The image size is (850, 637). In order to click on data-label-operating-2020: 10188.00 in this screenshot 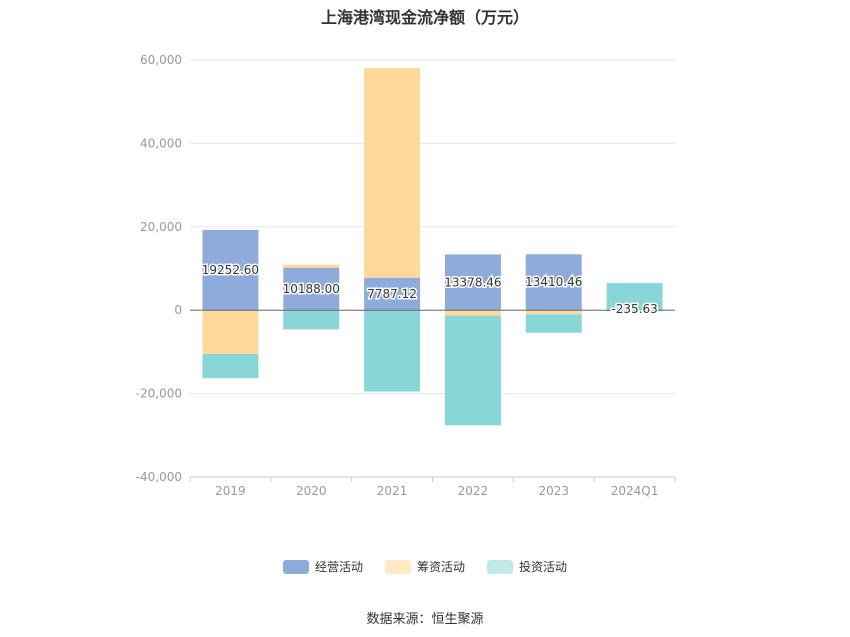, I will do `click(311, 289)`.